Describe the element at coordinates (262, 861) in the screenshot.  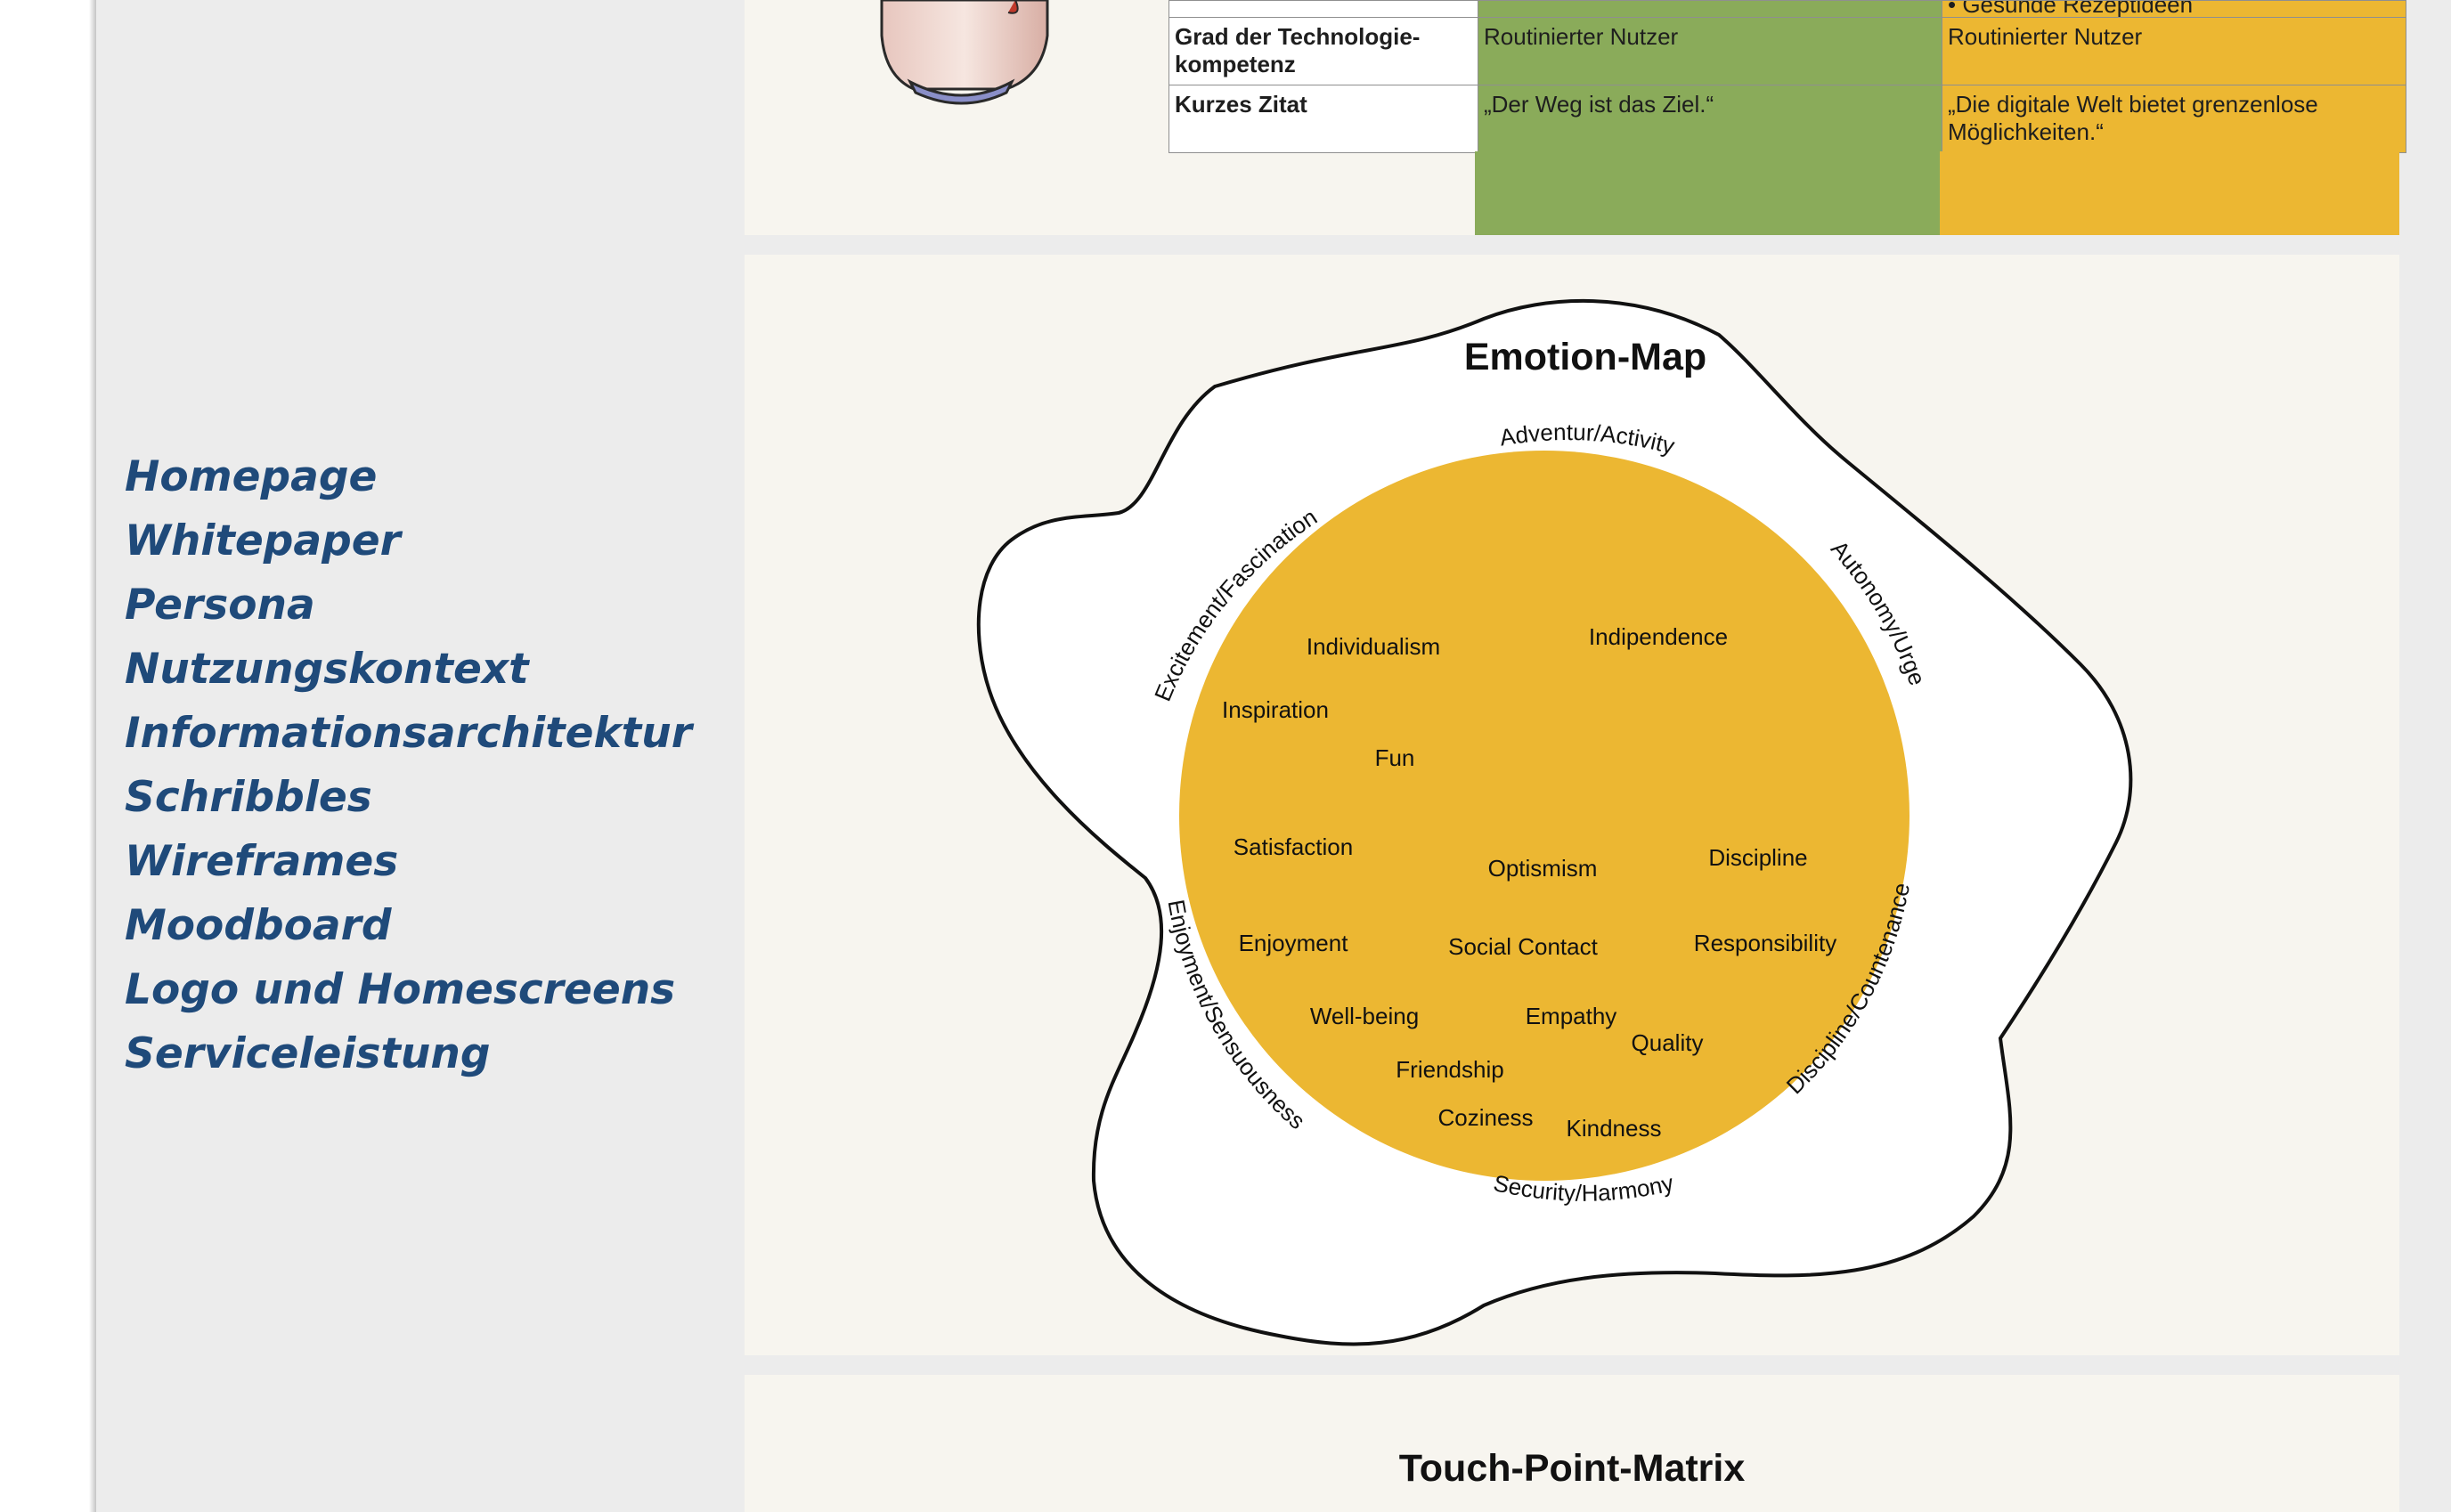
I see `nav-link-wireframes: Wireframes` at that location.